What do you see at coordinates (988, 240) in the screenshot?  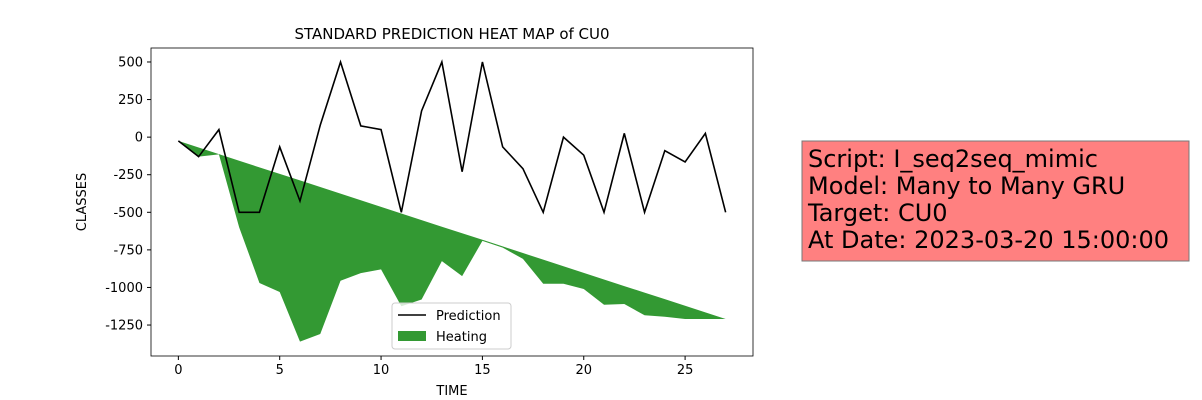 I see `annotation-text: At Date: 2023-03-20 15:00:00` at bounding box center [988, 240].